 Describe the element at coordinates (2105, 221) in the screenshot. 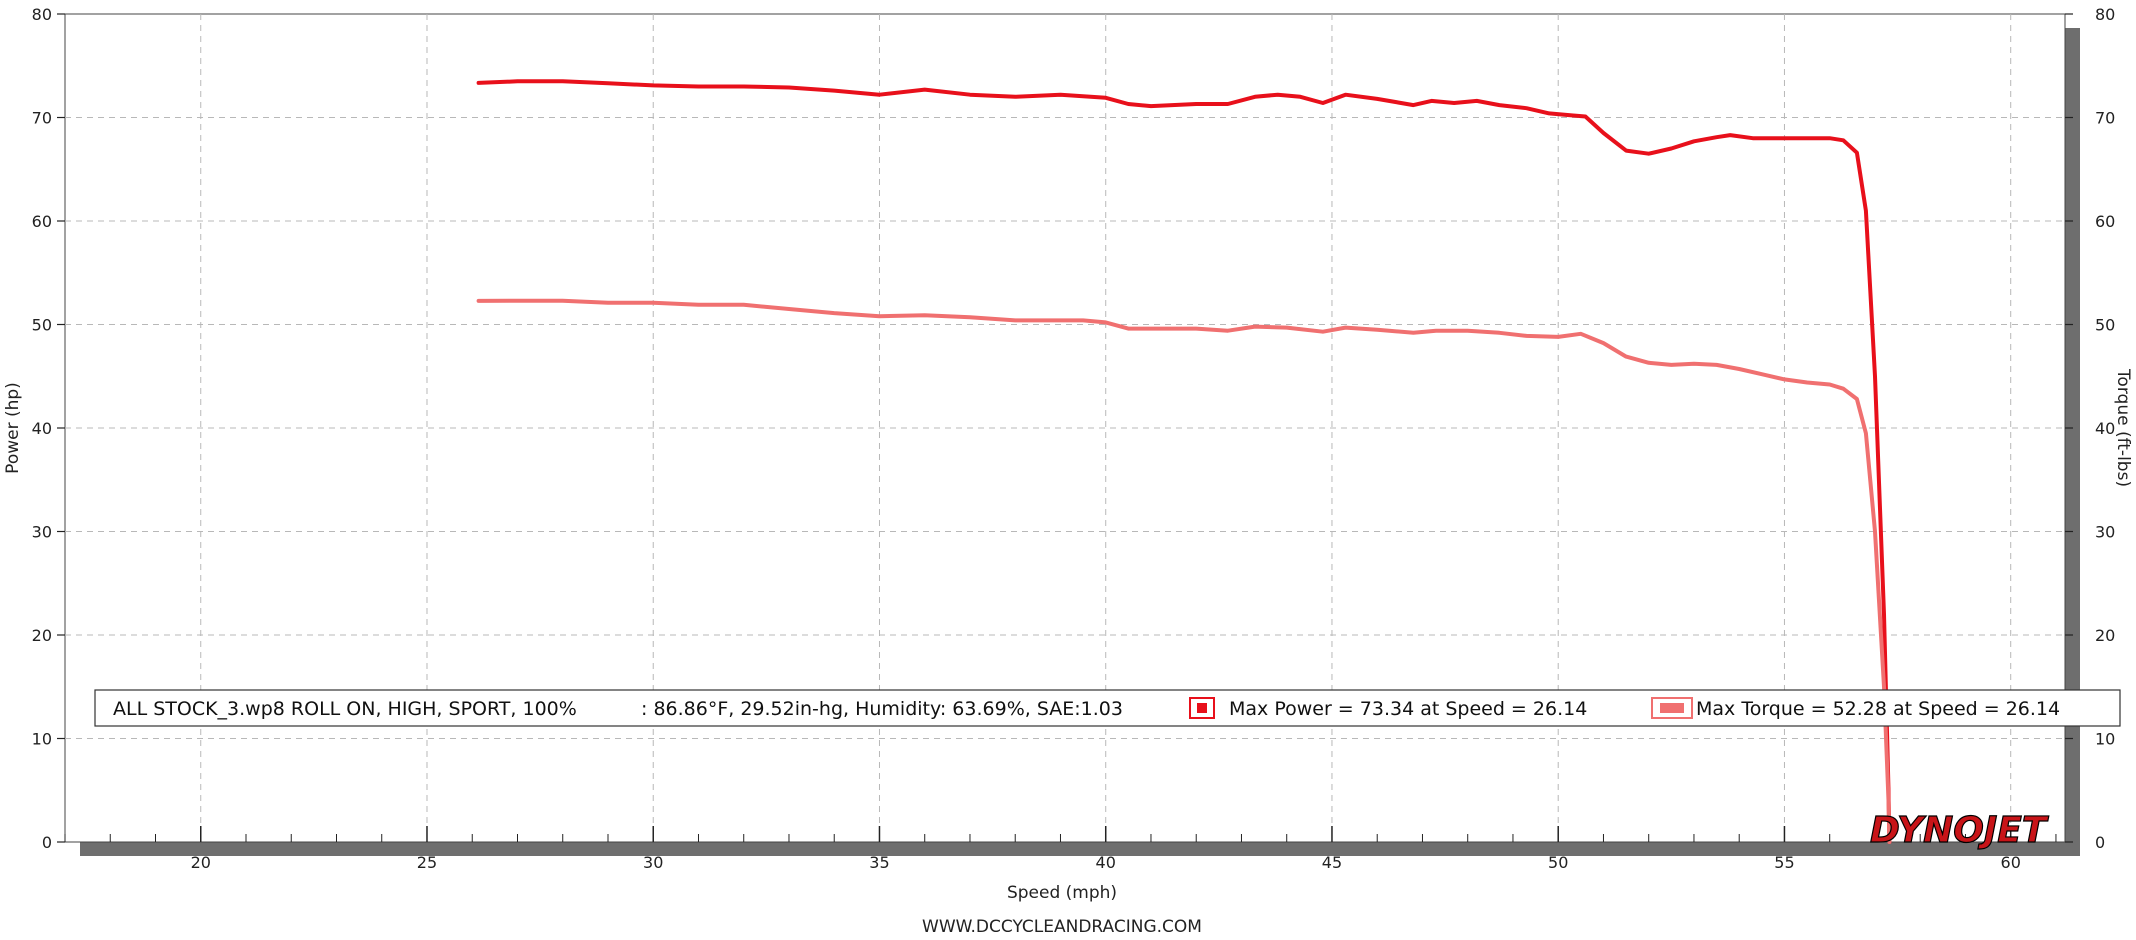

I see `y-right-tick-label: 60` at that location.